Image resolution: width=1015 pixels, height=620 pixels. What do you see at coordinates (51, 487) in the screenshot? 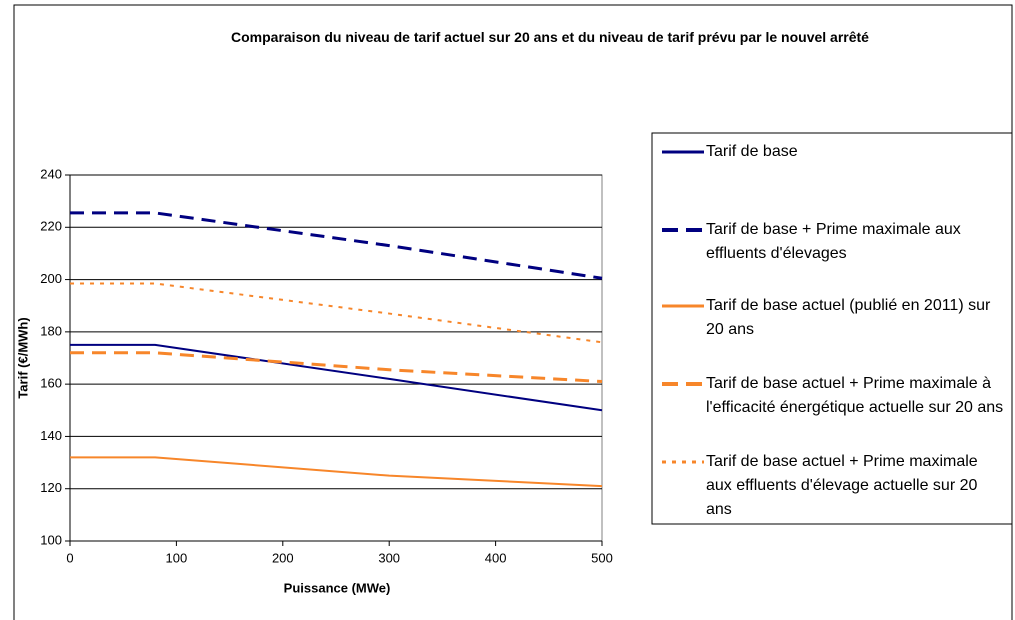
I see `y-tick-label: 120` at bounding box center [51, 487].